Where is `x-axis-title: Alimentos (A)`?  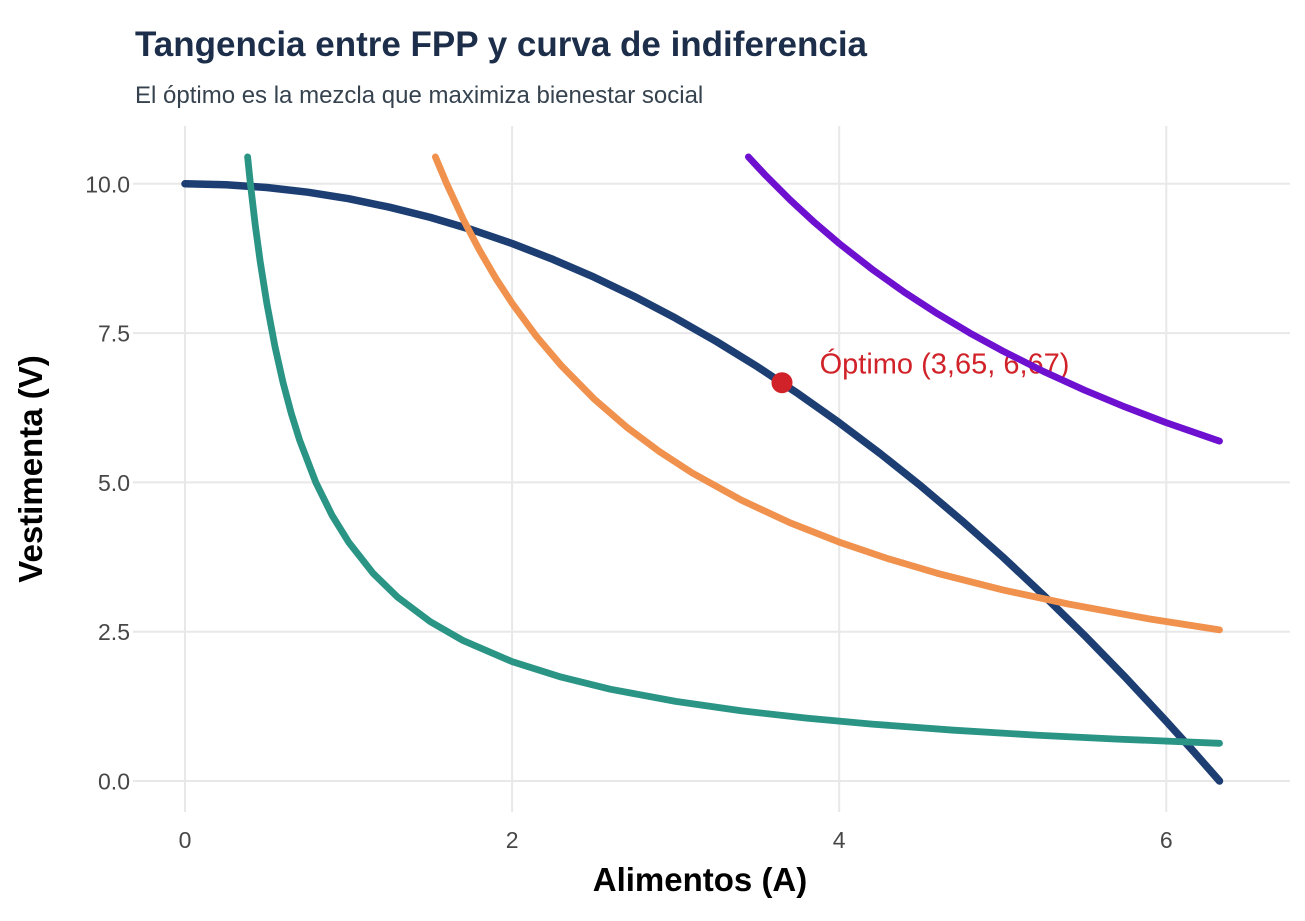
x-axis-title: Alimentos (A) is located at coordinates (700, 879).